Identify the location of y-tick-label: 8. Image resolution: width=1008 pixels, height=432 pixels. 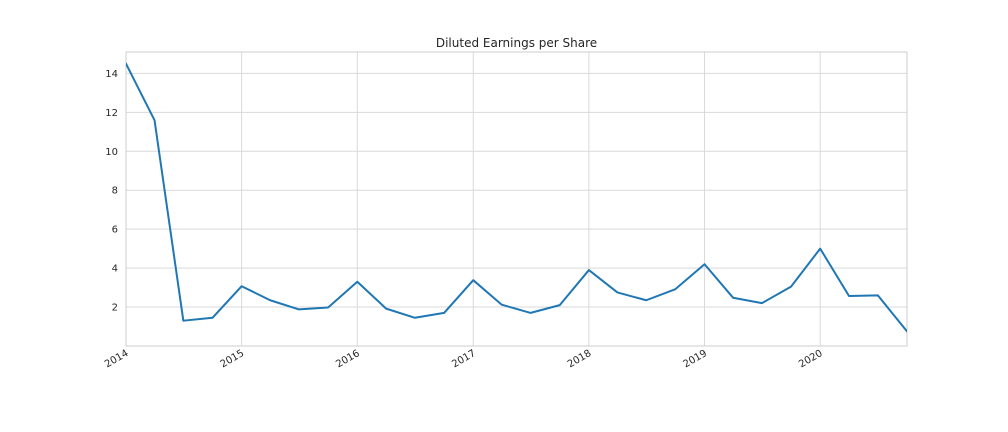
(115, 191).